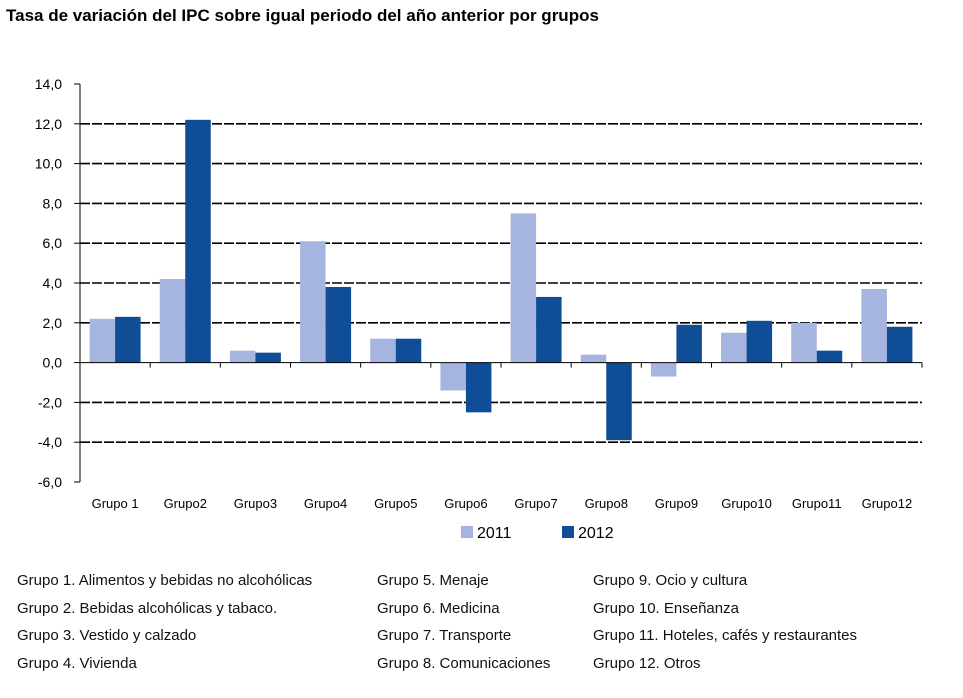 The width and height of the screenshot is (963, 698). What do you see at coordinates (438, 608) in the screenshot?
I see `note-grupo-6: Grupo 6. Medicina` at bounding box center [438, 608].